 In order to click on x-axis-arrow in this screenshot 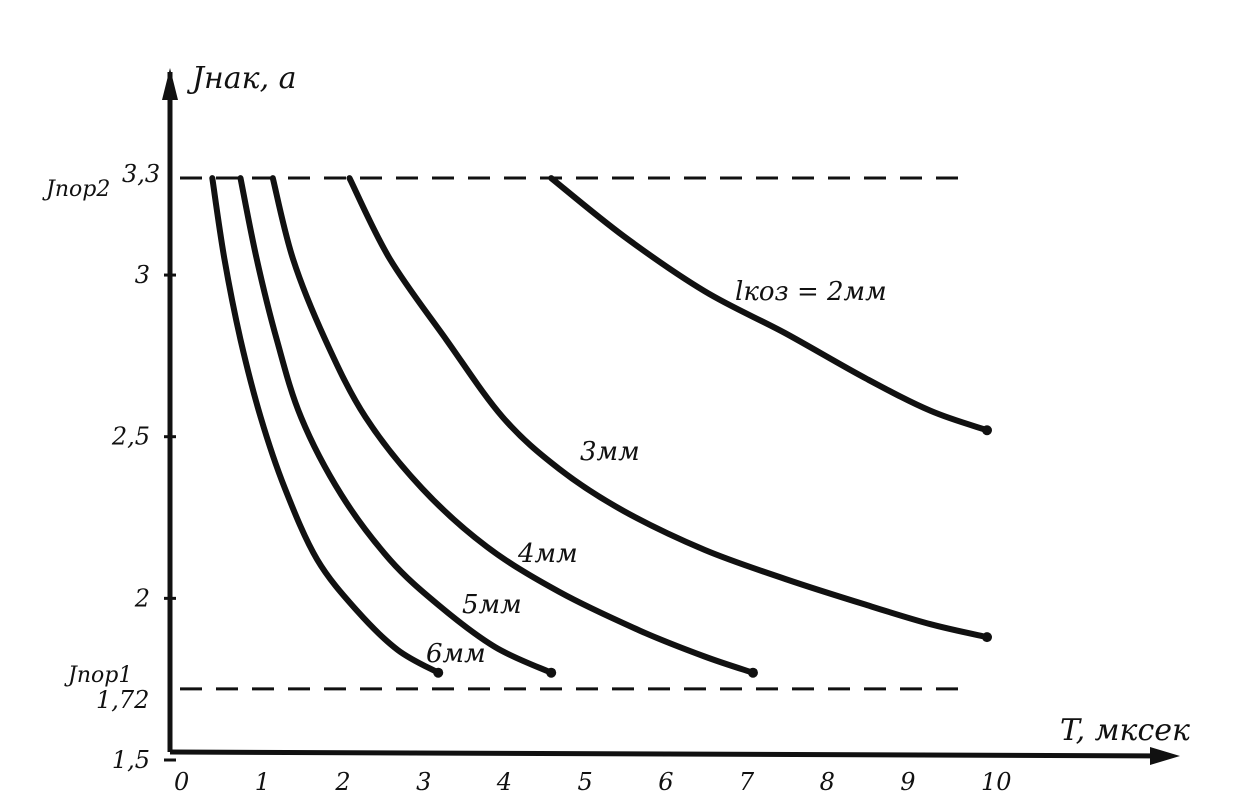, I will do `click(1165, 756)`.